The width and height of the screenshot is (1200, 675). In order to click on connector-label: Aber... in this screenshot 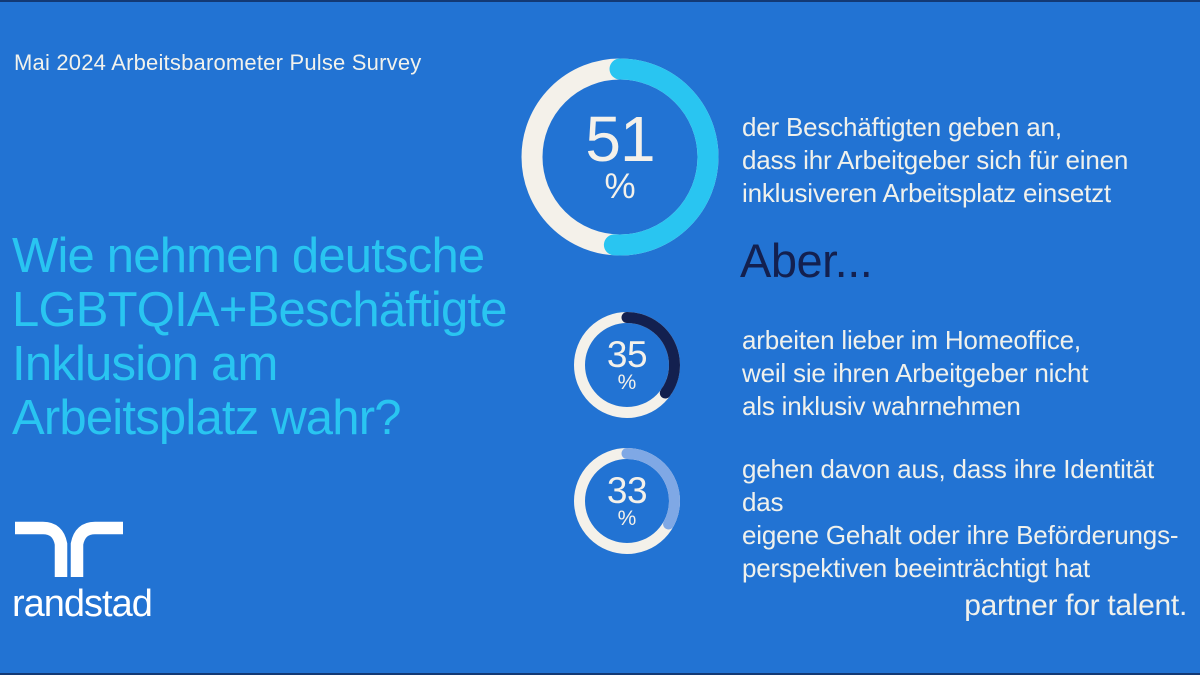, I will do `click(806, 260)`.